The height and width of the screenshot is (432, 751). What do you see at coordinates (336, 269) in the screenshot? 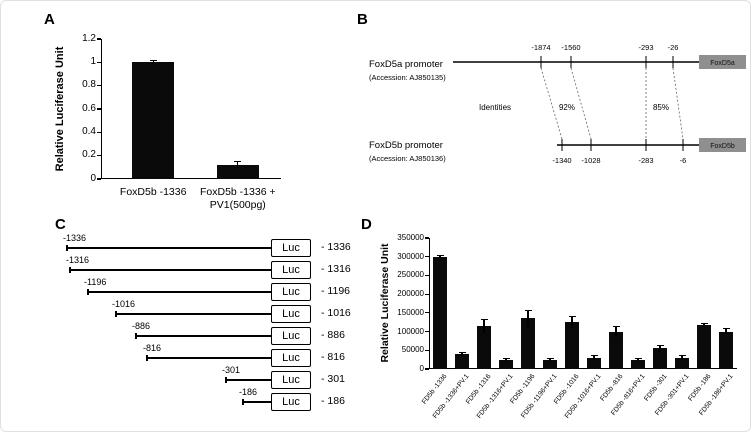
I see `construct-end-label: - 1316` at bounding box center [336, 269].